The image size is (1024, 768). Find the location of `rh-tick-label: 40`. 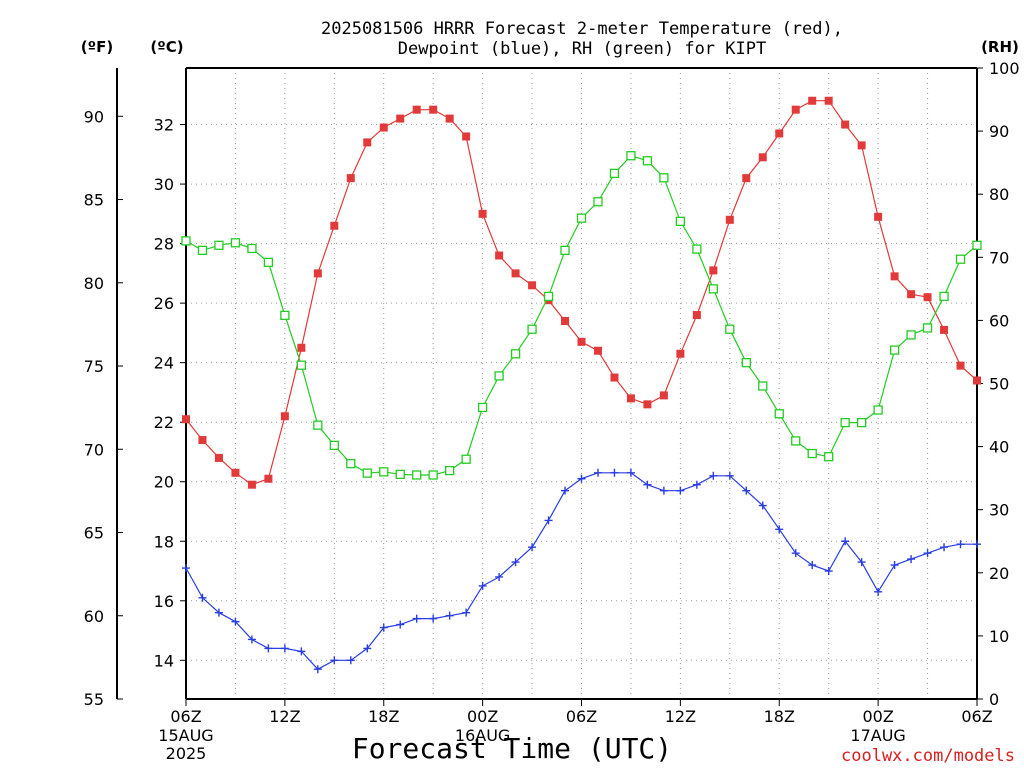

rh-tick-label: 40 is located at coordinates (999, 447).